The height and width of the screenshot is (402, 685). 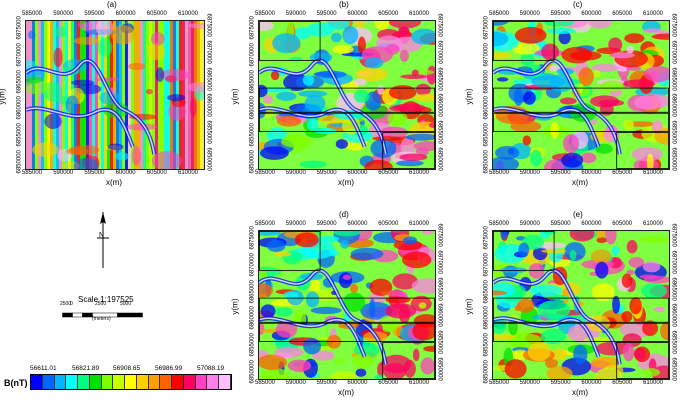 I want to click on colorbar-label: B(nT), so click(x=16, y=383).